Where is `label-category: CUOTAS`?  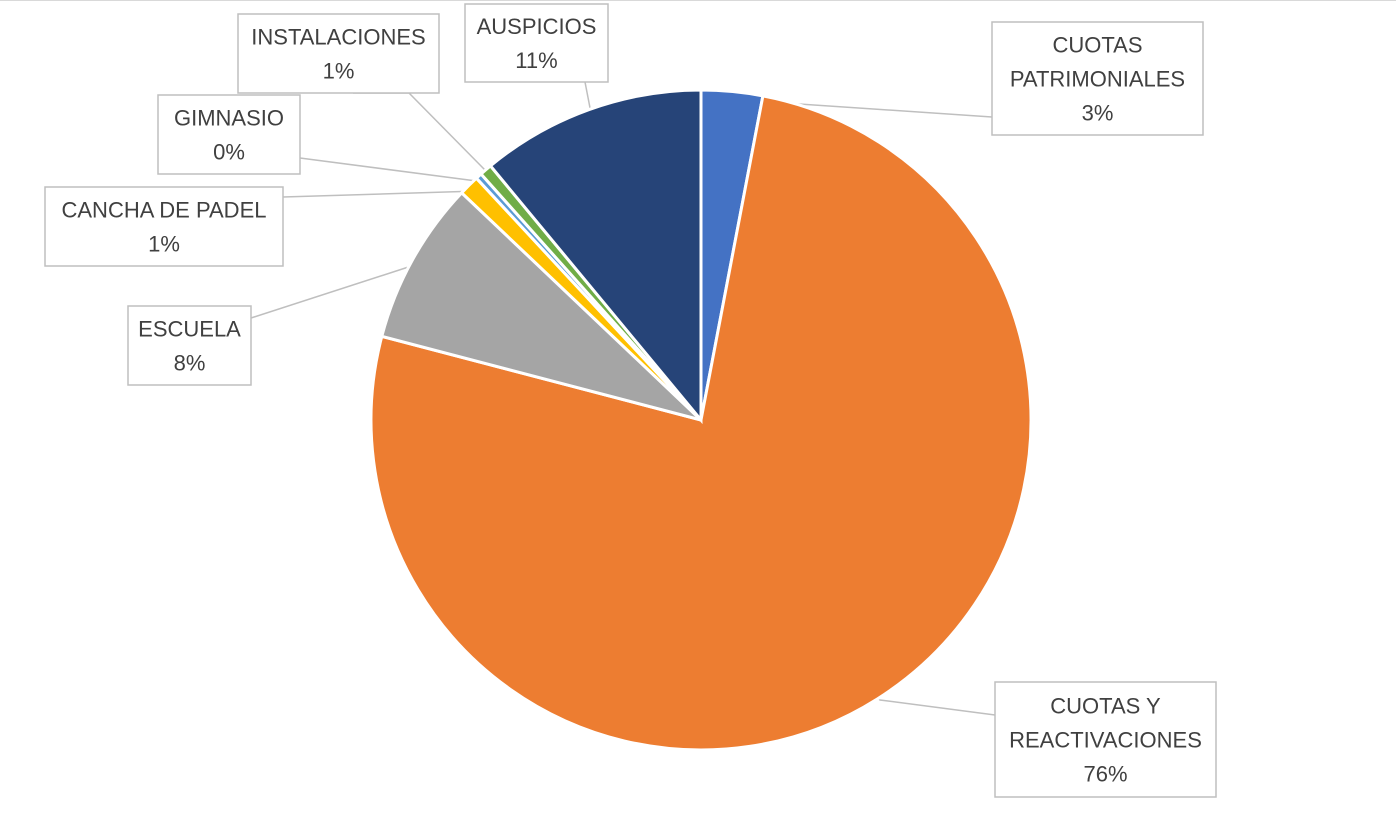 label-category: CUOTAS is located at coordinates (1097, 45).